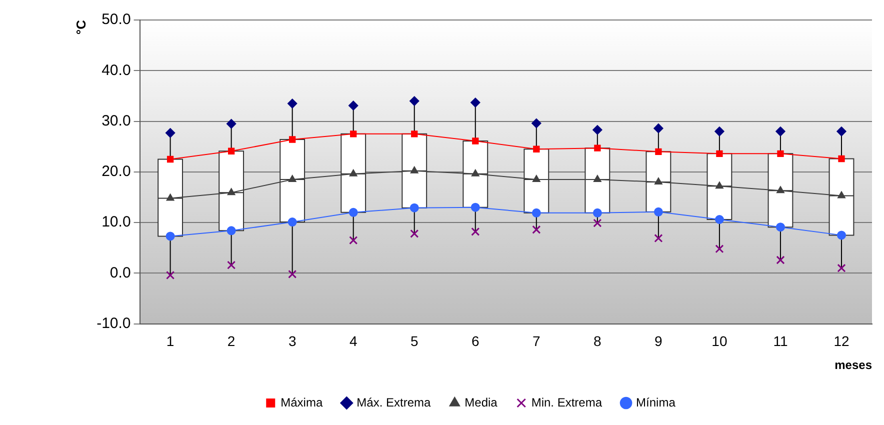 Image resolution: width=884 pixels, height=425 pixels. What do you see at coordinates (598, 341) in the screenshot?
I see `x-tick-label: 8` at bounding box center [598, 341].